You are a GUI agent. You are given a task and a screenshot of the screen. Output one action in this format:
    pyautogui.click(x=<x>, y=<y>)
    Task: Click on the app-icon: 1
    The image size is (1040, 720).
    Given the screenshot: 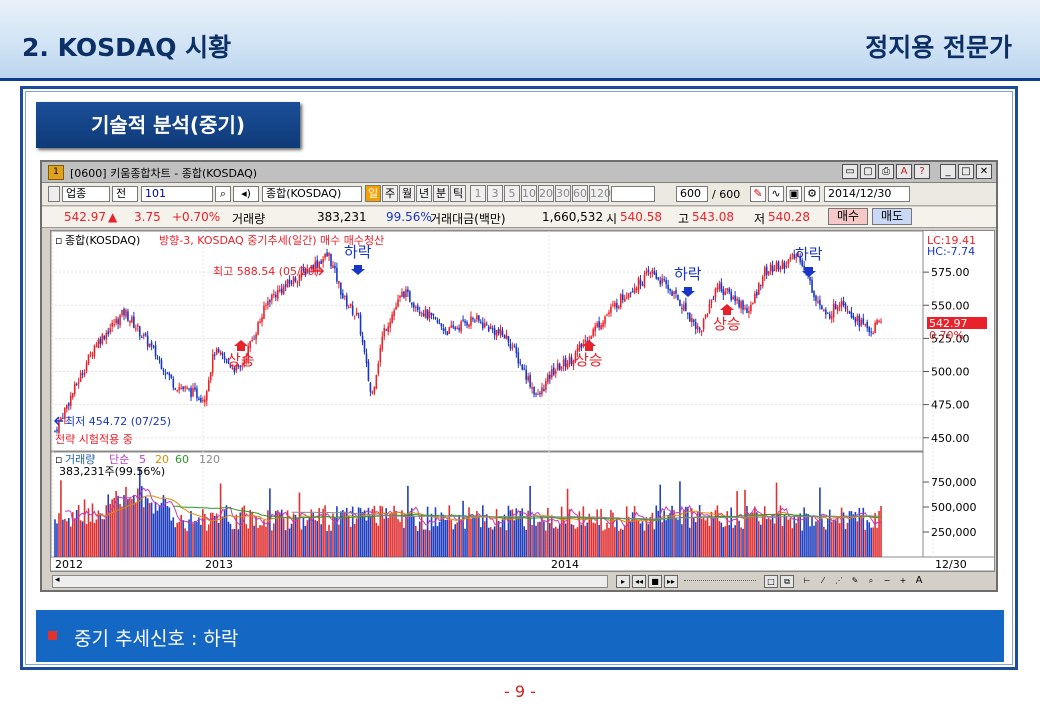 What is the action you would take?
    pyautogui.click(x=56, y=172)
    